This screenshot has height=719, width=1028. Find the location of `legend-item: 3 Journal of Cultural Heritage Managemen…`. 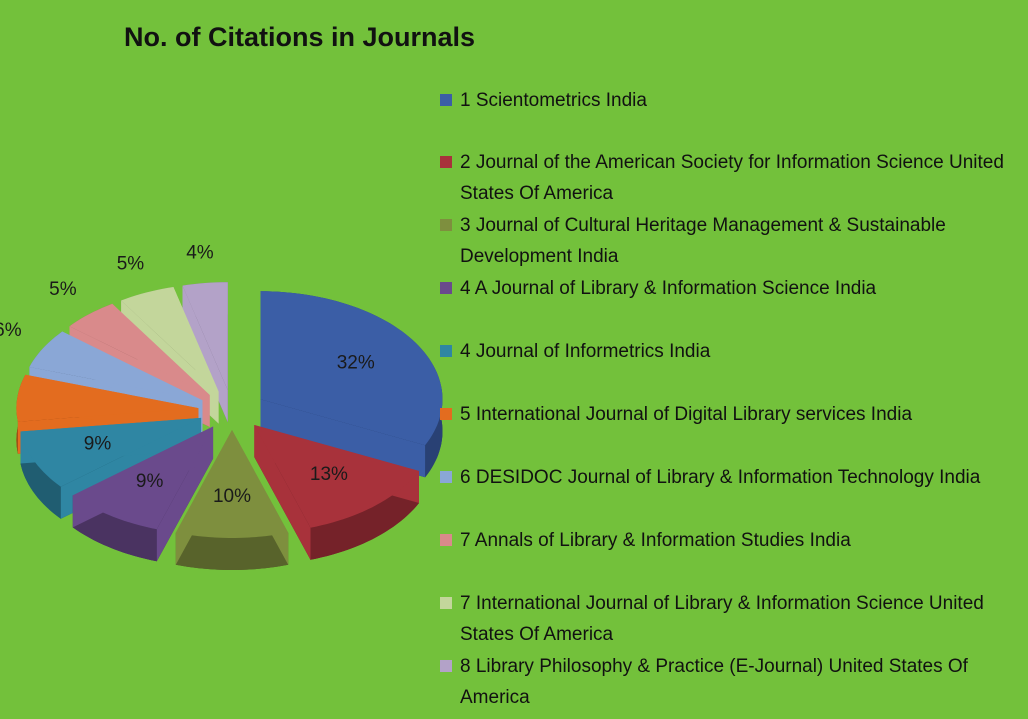

legend-item: 3 Journal of Cultural Heritage Managemen… is located at coordinates (734, 241).